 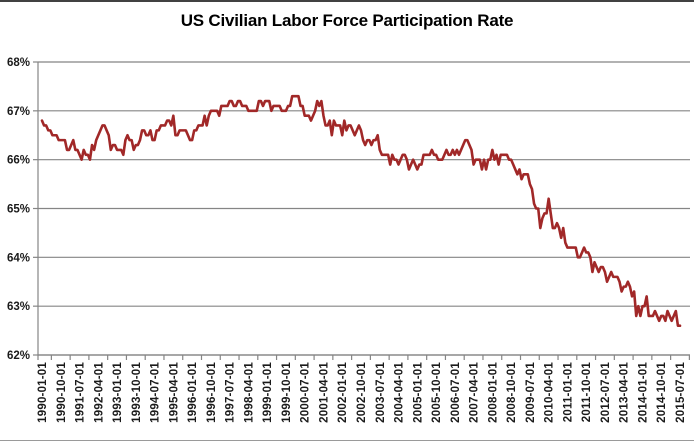 What do you see at coordinates (212, 392) in the screenshot?
I see `x-axis-tick-label: 1996-10-01` at bounding box center [212, 392].